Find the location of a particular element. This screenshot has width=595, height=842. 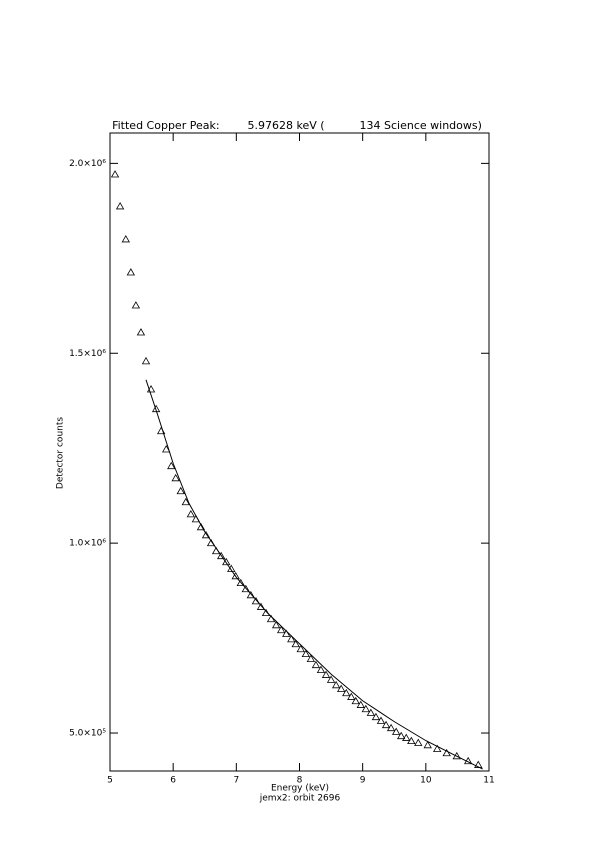

x-tick-label: 7 is located at coordinates (236, 781).